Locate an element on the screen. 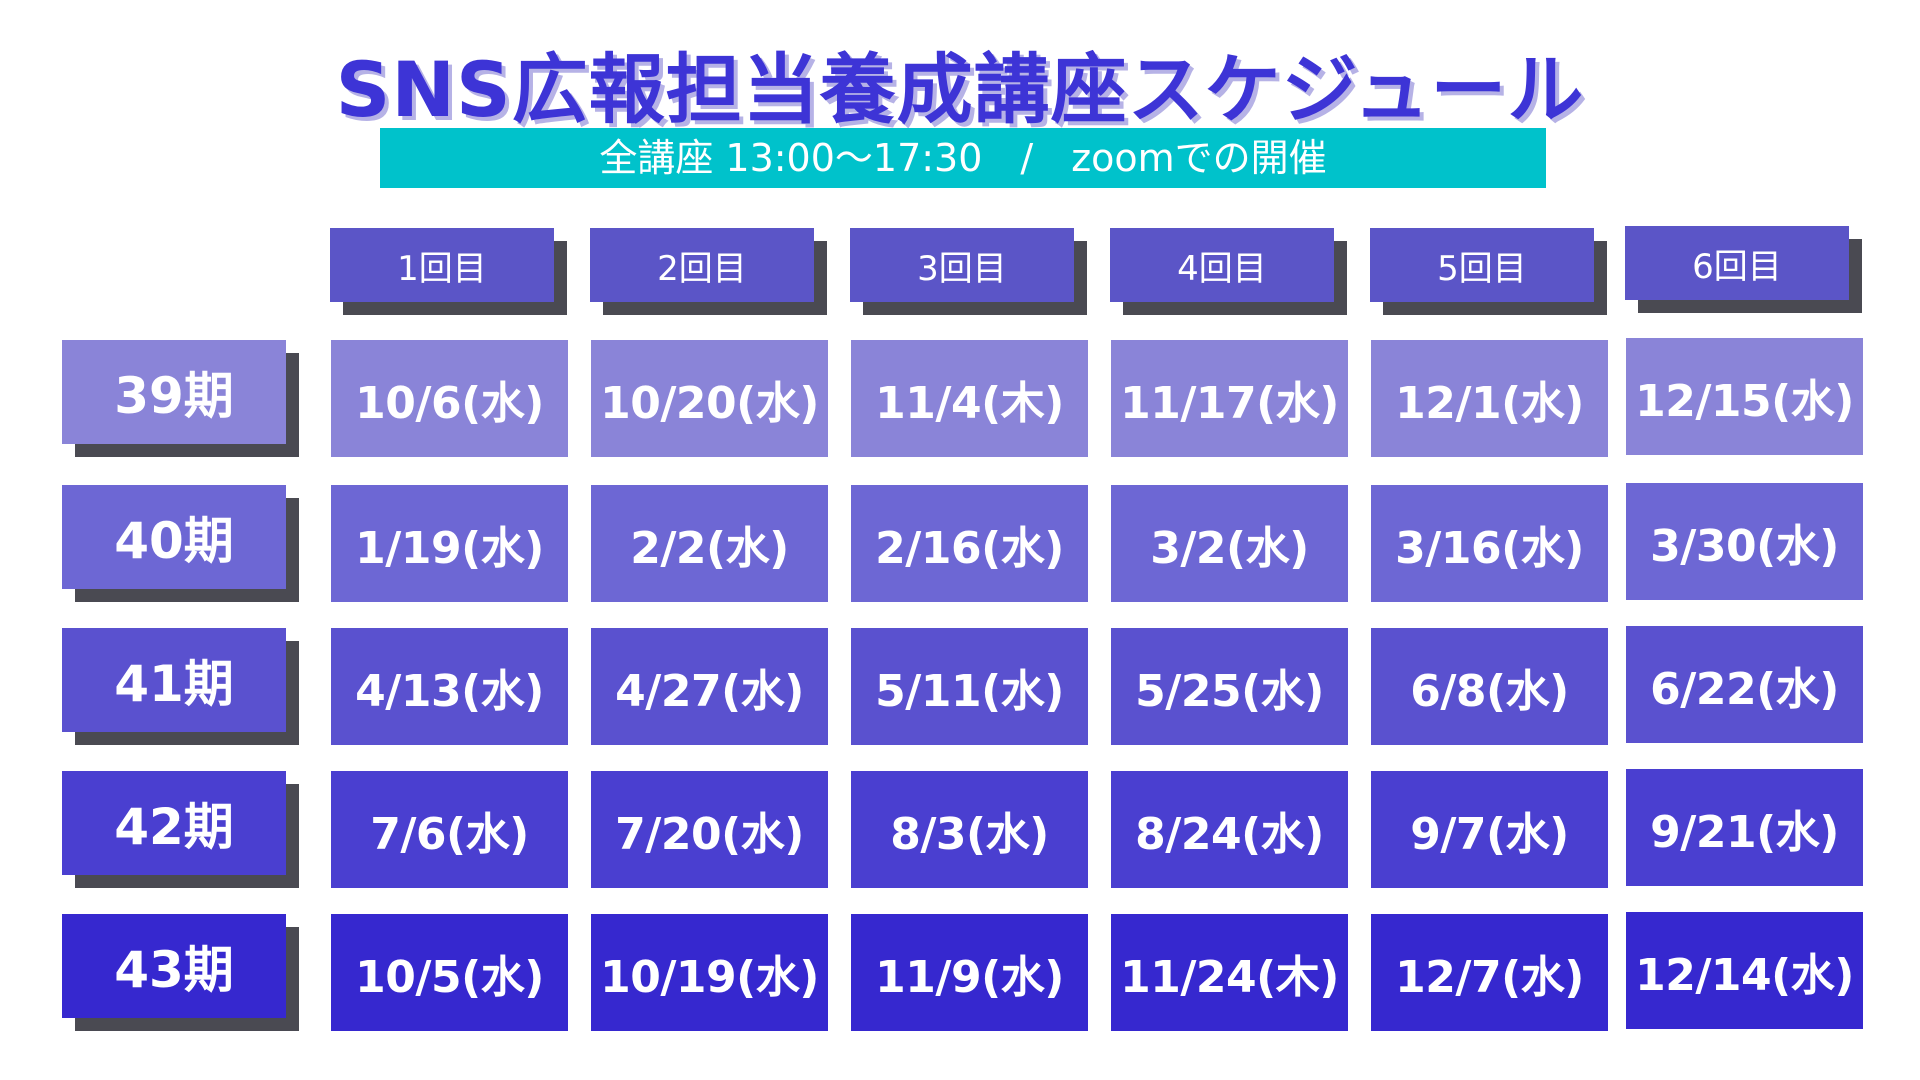 Image resolution: width=1920 pixels, height=1080 pixels. date-cell: 5/25(水) is located at coordinates (1229, 686).